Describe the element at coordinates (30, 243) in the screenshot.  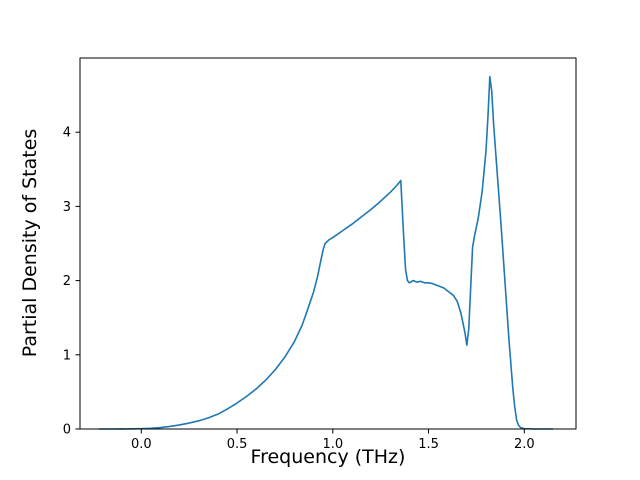
I see `y-axis-label: Partial Density of States` at that location.